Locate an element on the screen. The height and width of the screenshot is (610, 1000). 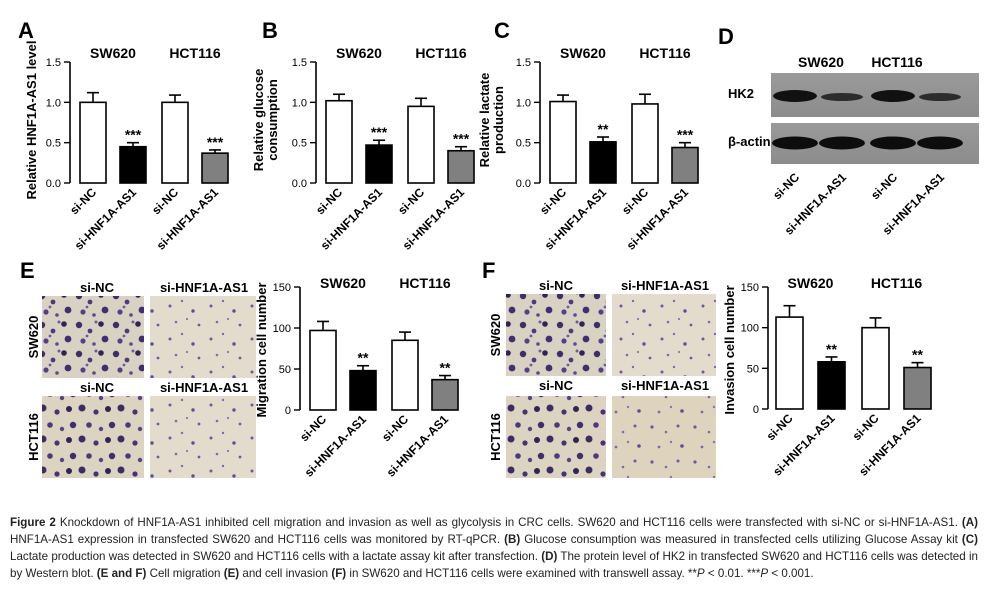
caption-p-text: < 0.001. is located at coordinates (791, 573).